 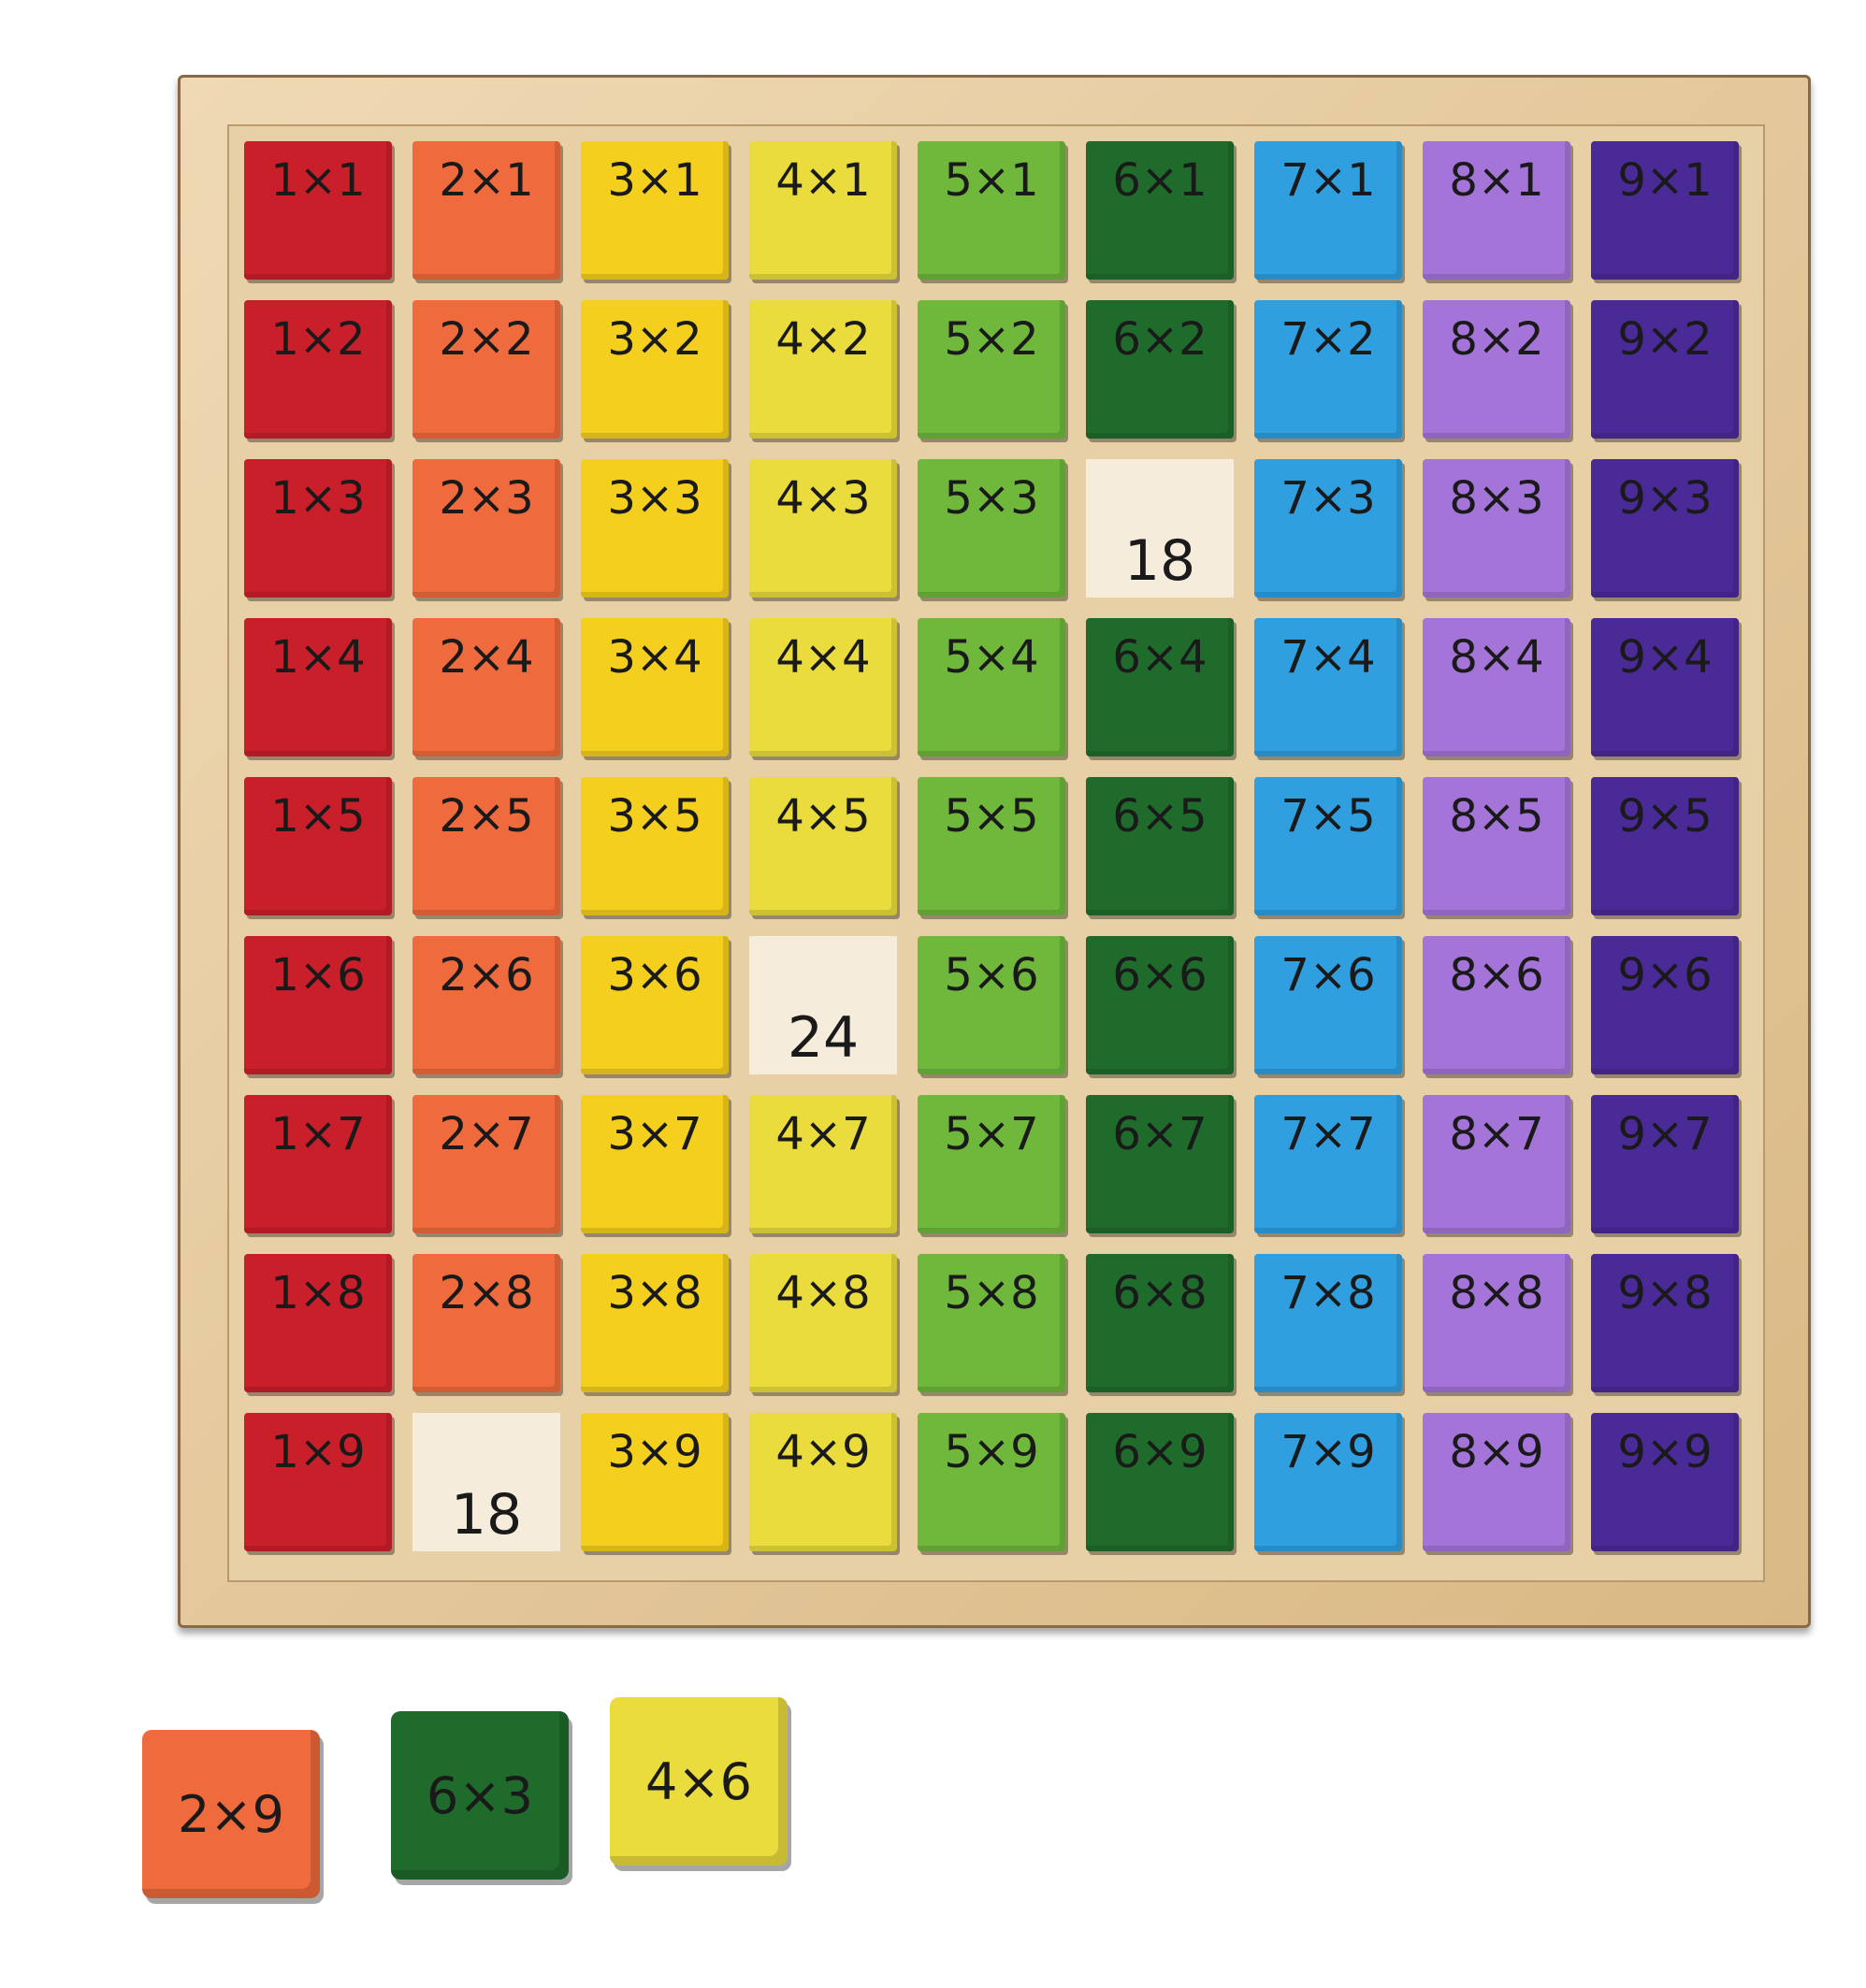 I want to click on multiplication-block: 6×4, so click(x=1160, y=687).